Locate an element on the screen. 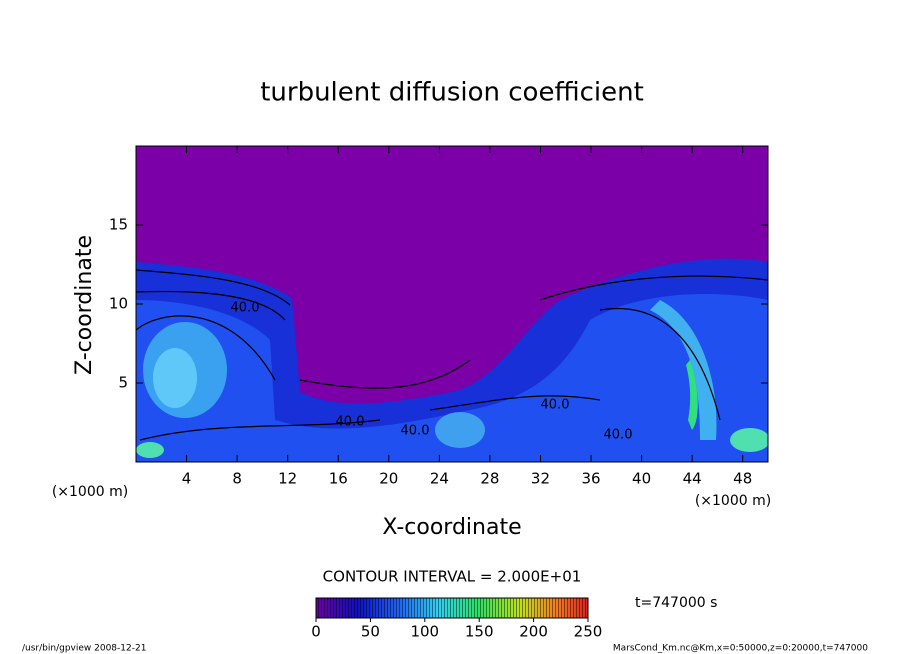 The image size is (904, 654). colorbar-tick-label: 50 is located at coordinates (370, 632).